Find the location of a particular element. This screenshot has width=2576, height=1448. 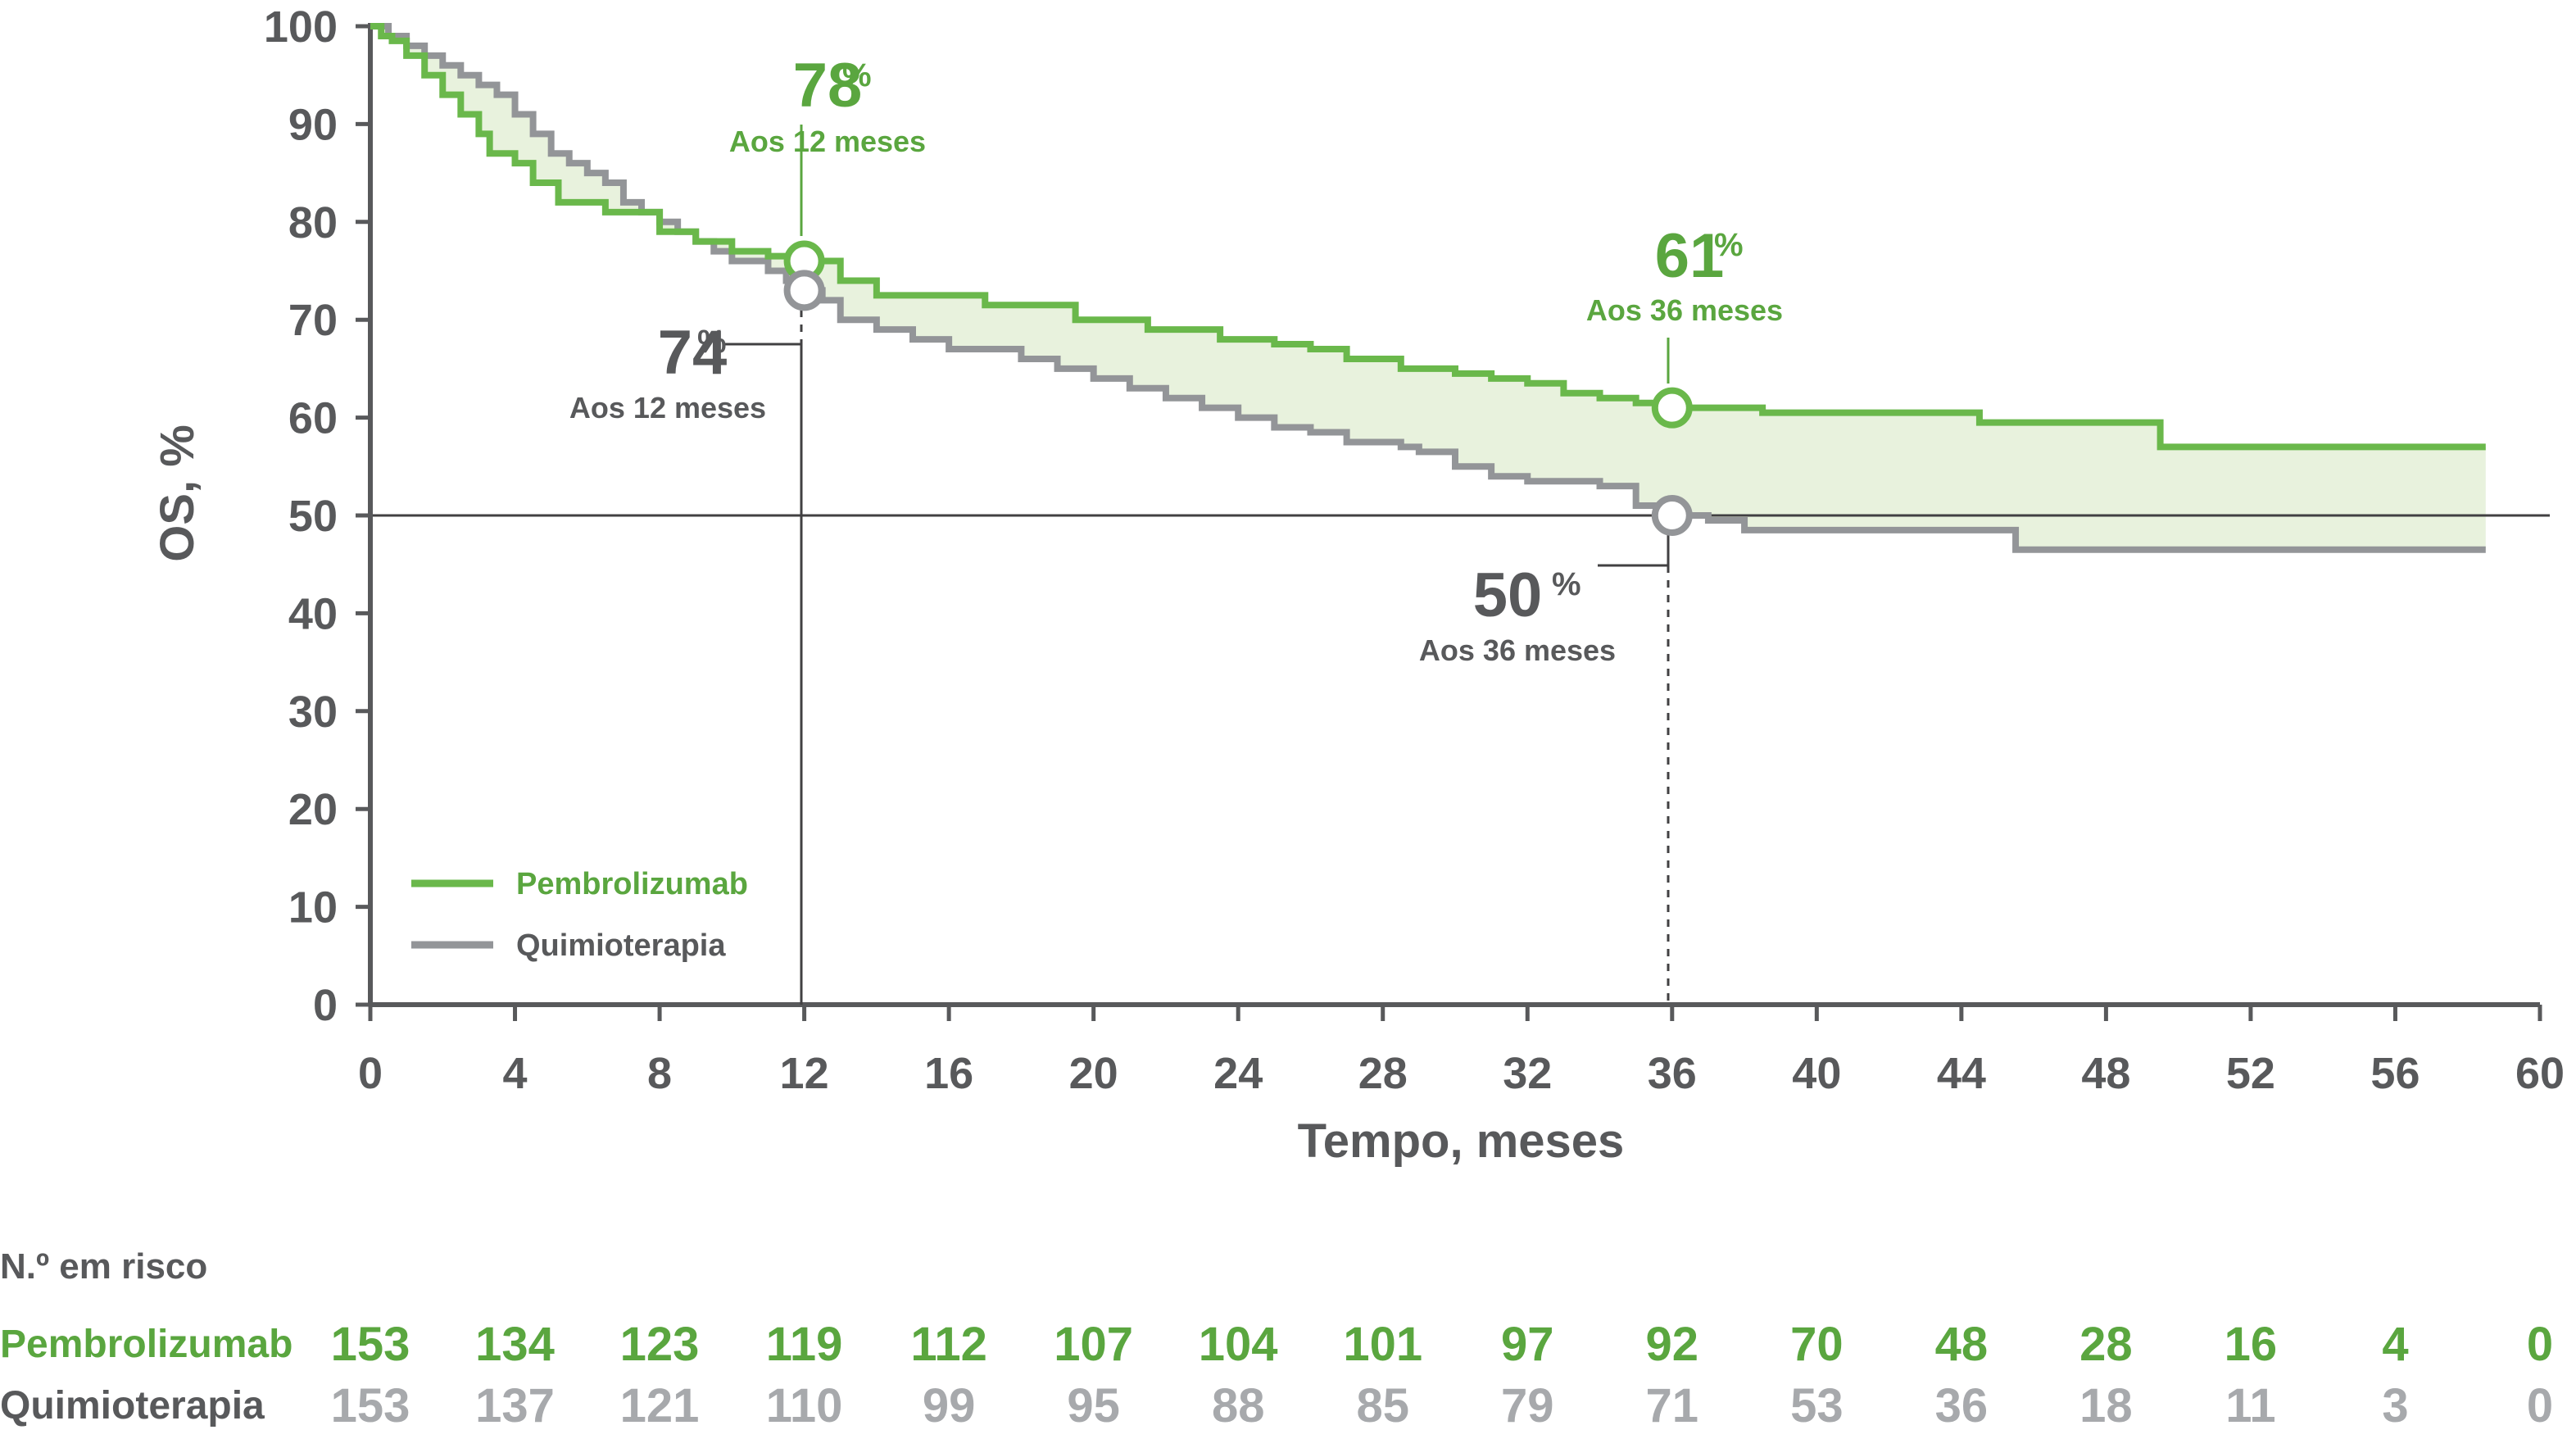

legend-label: Pembrolizumab is located at coordinates (632, 884).